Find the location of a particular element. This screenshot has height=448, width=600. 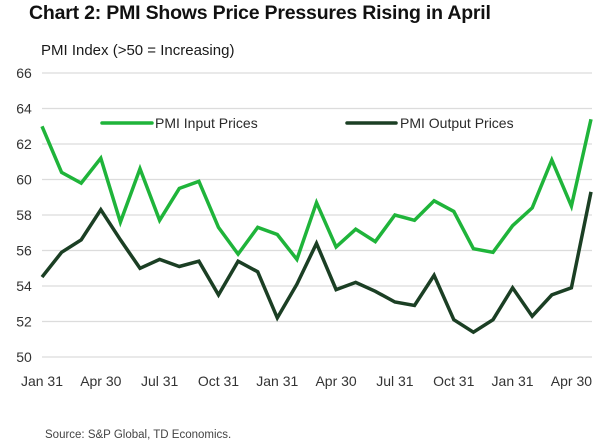

y-axis-ticks: 50 52 54 56 58 60 62 64 66 is located at coordinates (24, 215).